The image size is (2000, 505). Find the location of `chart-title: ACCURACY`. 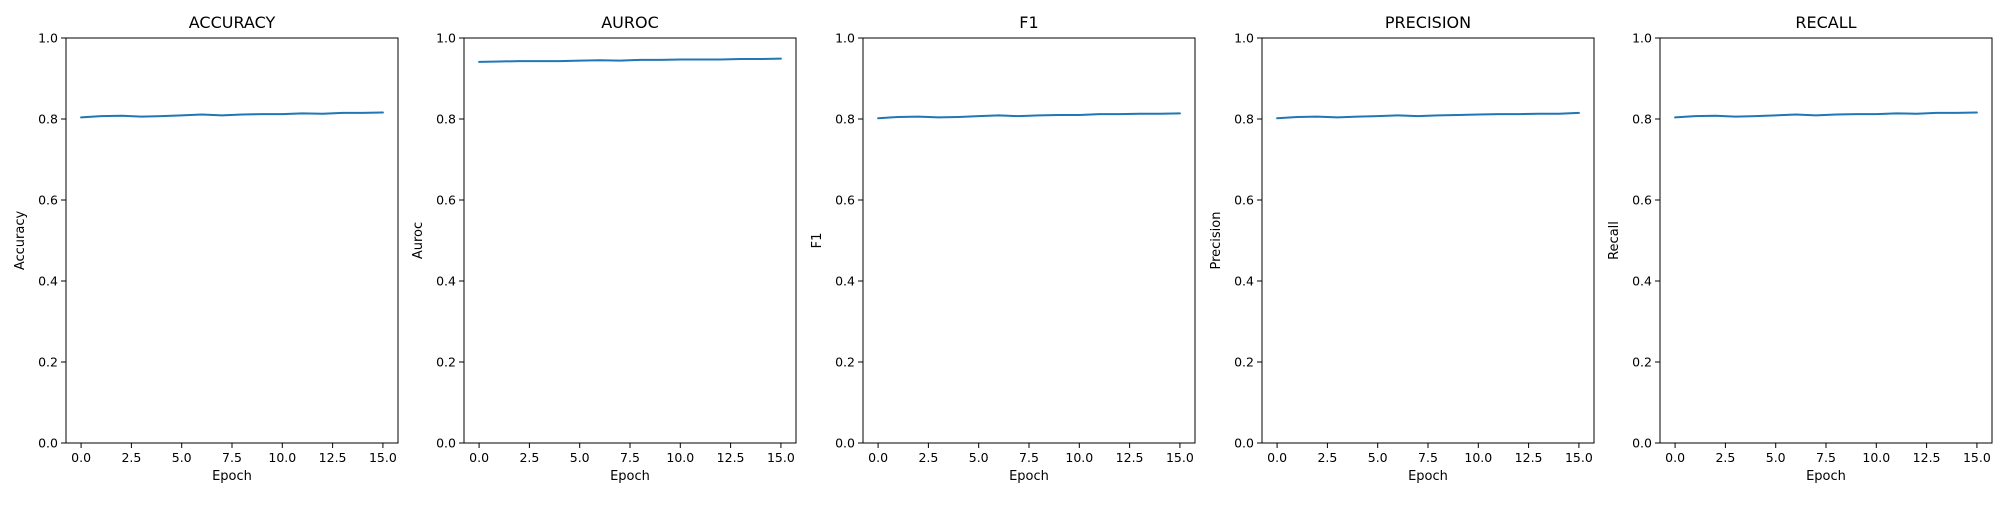

chart-title: ACCURACY is located at coordinates (232, 22).